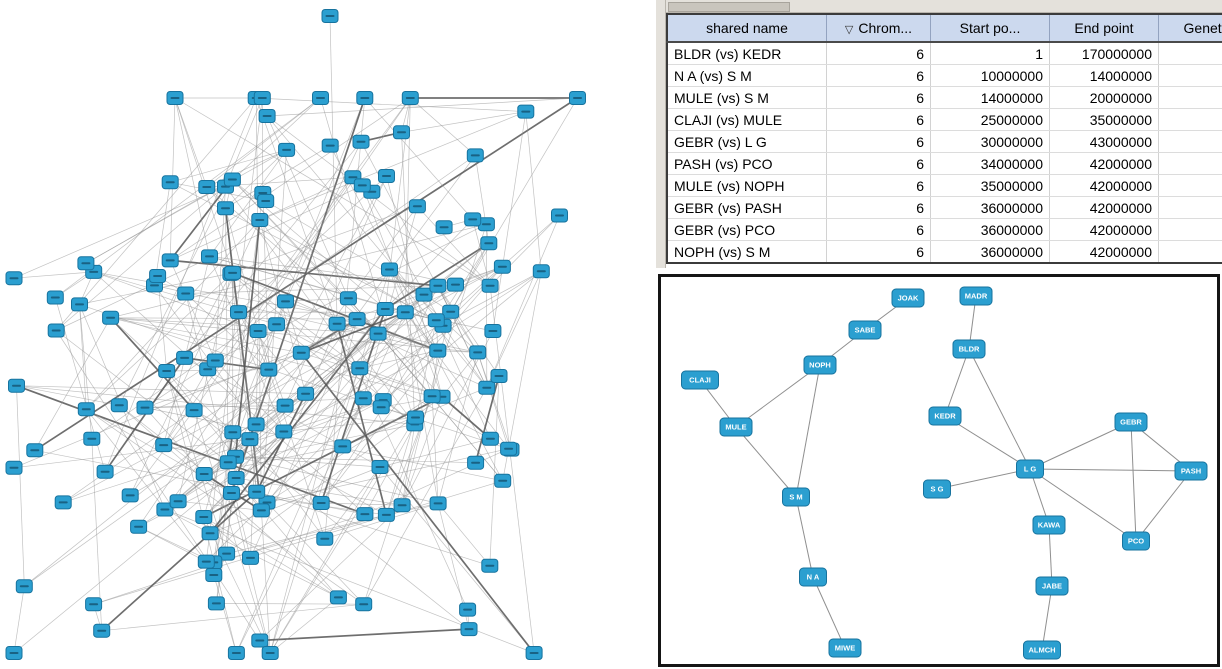 The width and height of the screenshot is (1222, 669). What do you see at coordinates (937, 489) in the screenshot?
I see `network-node: S G` at bounding box center [937, 489].